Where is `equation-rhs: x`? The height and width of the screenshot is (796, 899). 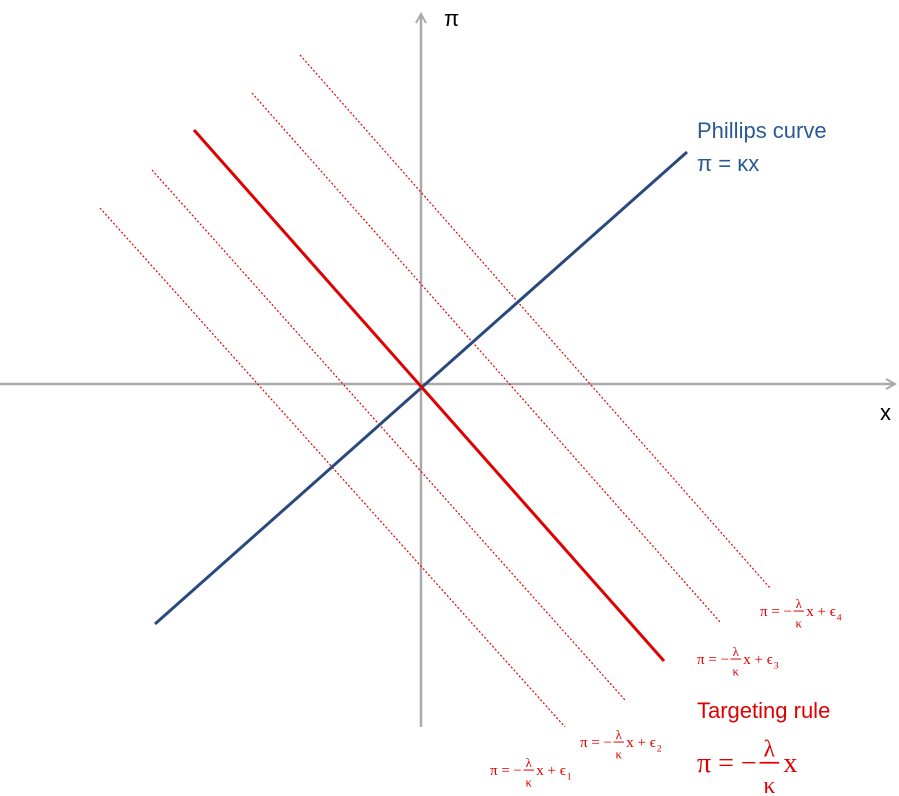 equation-rhs: x is located at coordinates (790, 763).